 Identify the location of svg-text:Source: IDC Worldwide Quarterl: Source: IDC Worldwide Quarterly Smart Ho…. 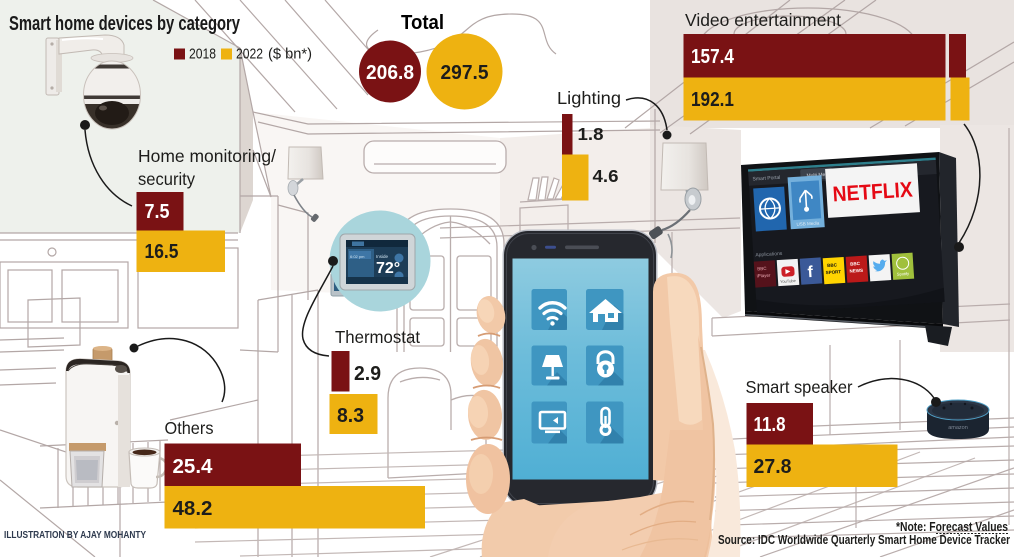
(864, 540).